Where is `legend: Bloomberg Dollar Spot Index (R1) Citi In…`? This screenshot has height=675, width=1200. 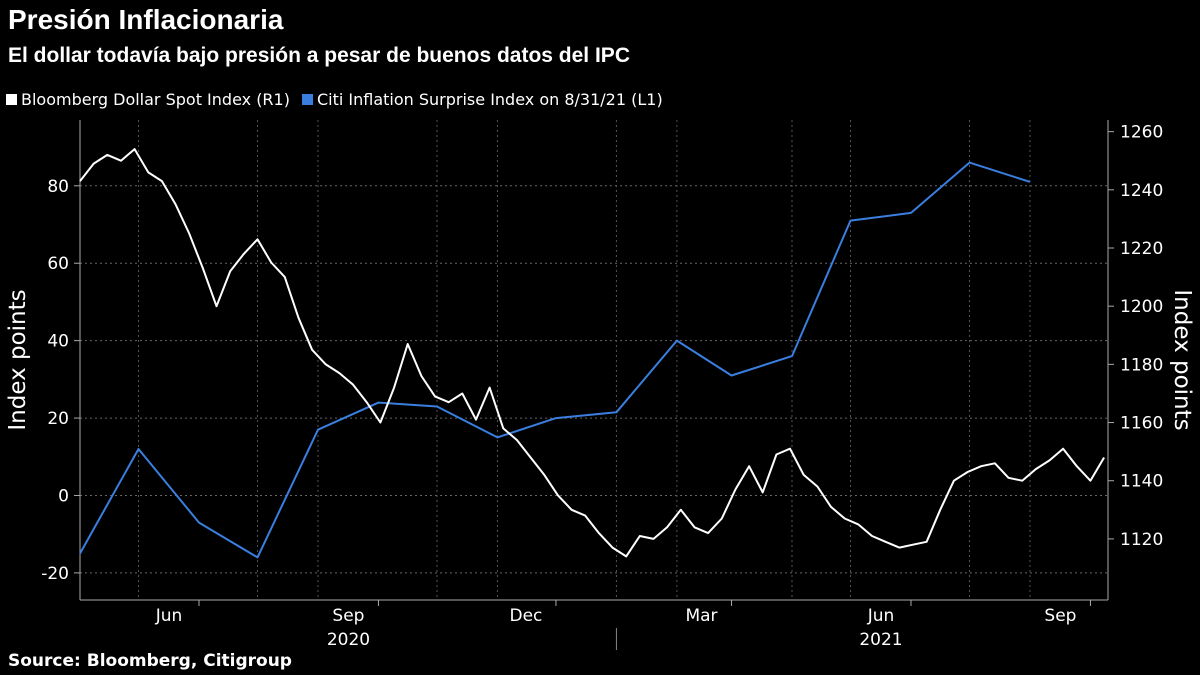 legend: Bloomberg Dollar Spot Index (R1) Citi In… is located at coordinates (340, 99).